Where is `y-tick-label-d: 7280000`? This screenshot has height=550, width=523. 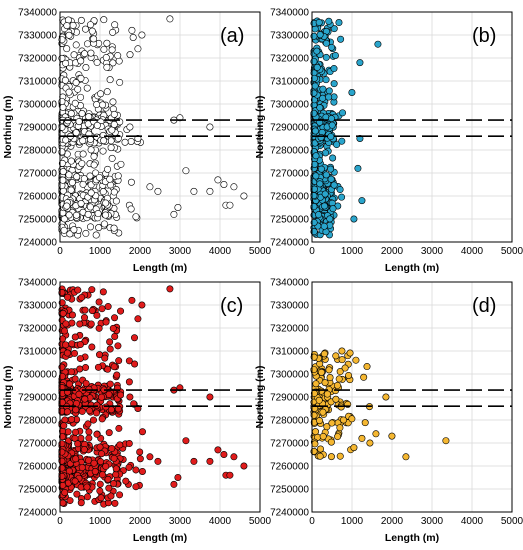 y-tick-label-d: 7280000 is located at coordinates (289, 421).